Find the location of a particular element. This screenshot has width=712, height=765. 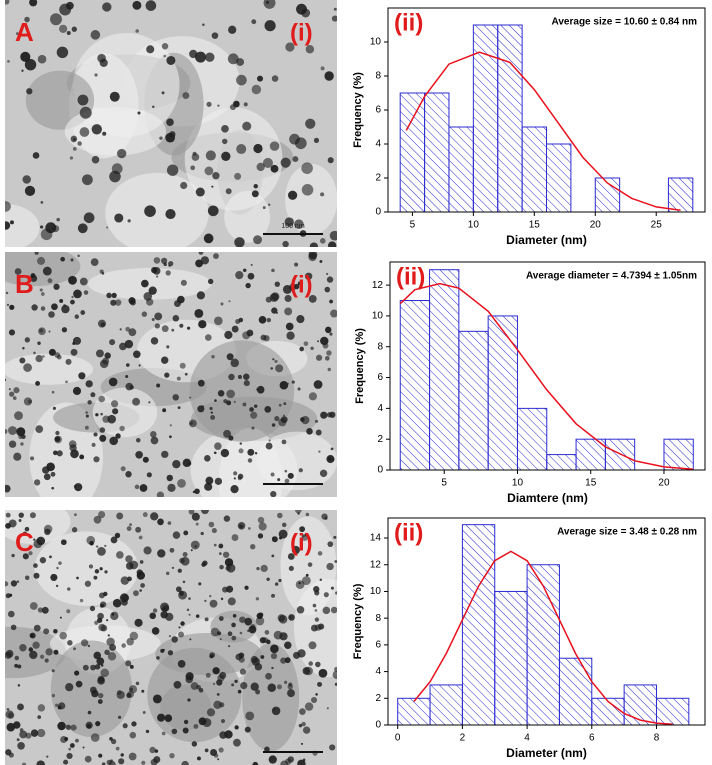

y-tick-label: 2 is located at coordinates (378, 698).